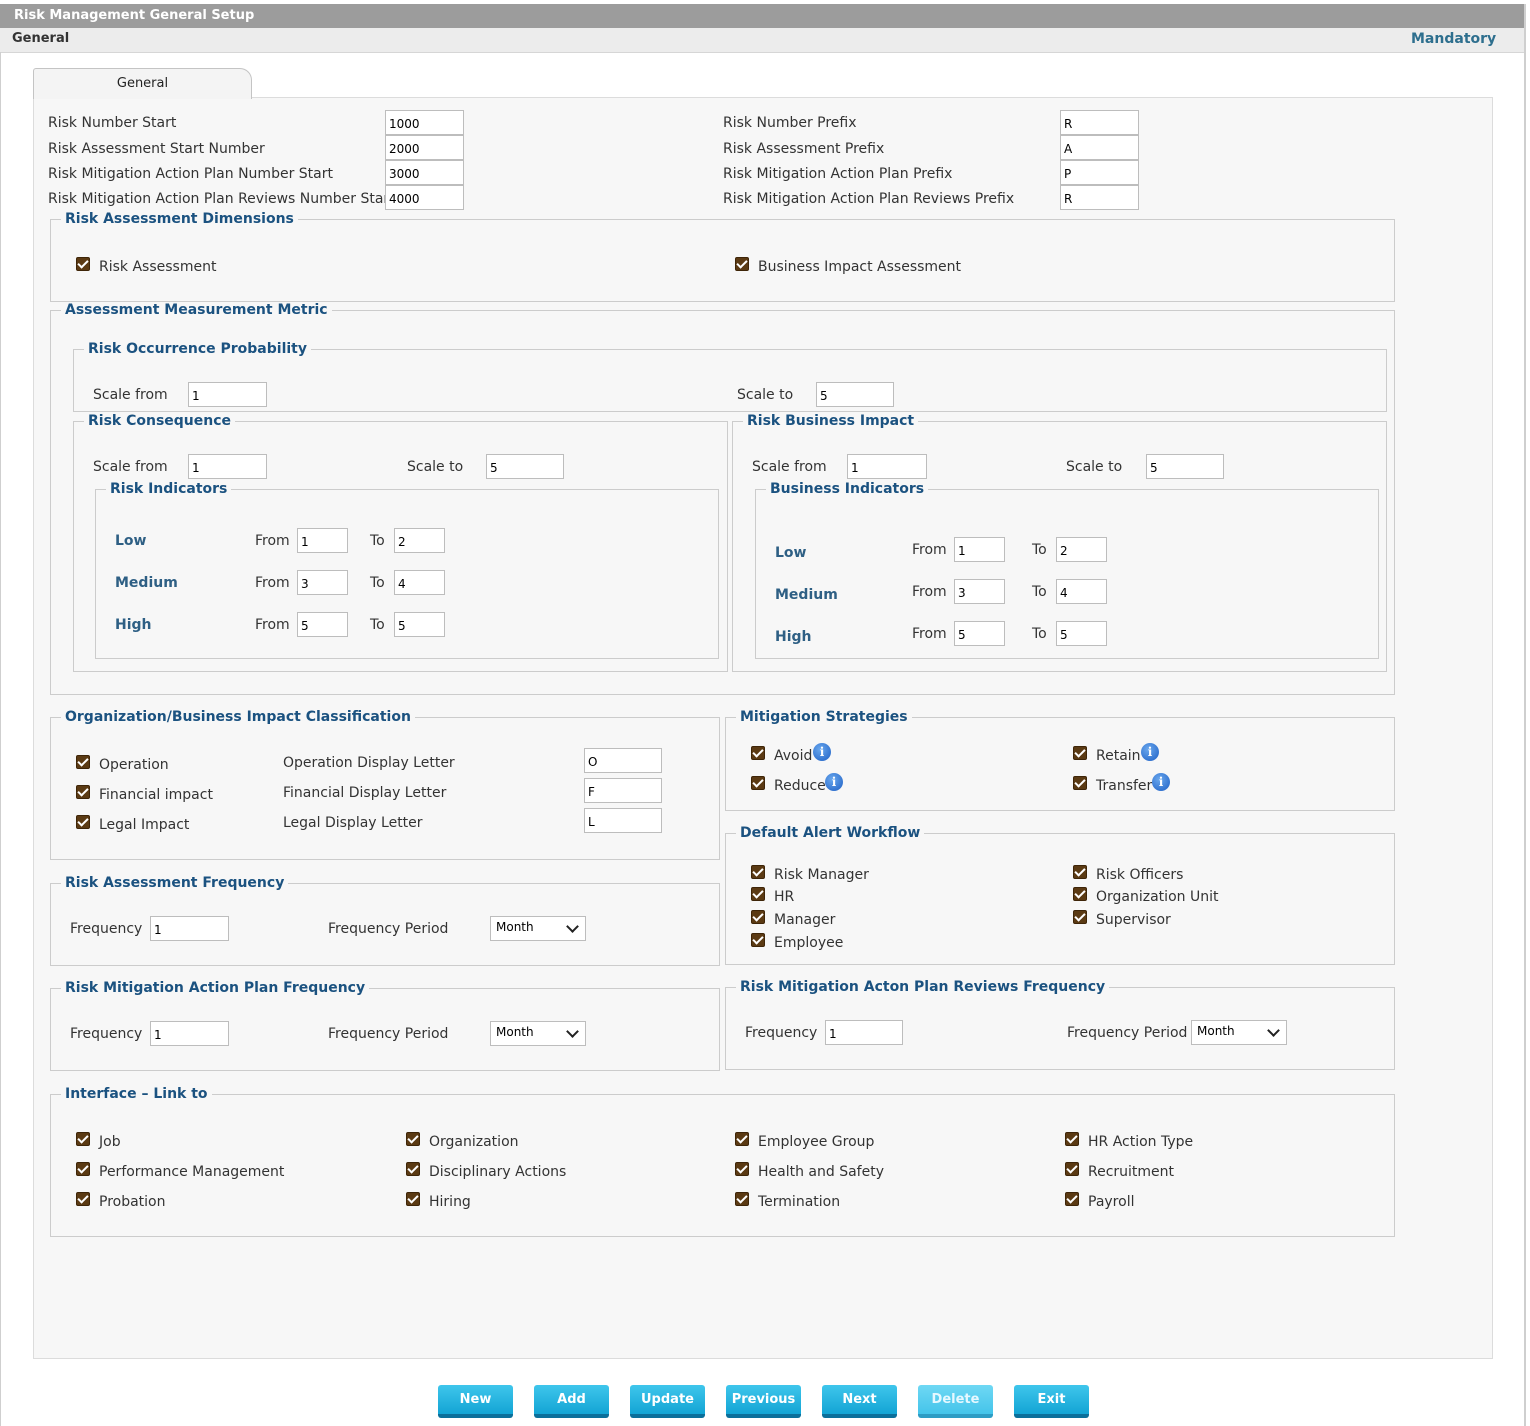 The height and width of the screenshot is (1426, 1530). What do you see at coordinates (758, 894) in the screenshot?
I see `hr-checkbox` at bounding box center [758, 894].